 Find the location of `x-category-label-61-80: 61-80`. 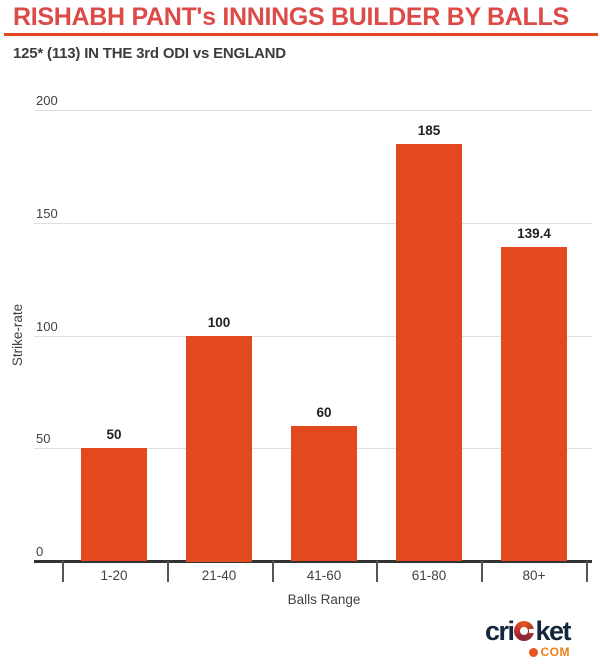

x-category-label-61-80: 61-80 is located at coordinates (429, 575).